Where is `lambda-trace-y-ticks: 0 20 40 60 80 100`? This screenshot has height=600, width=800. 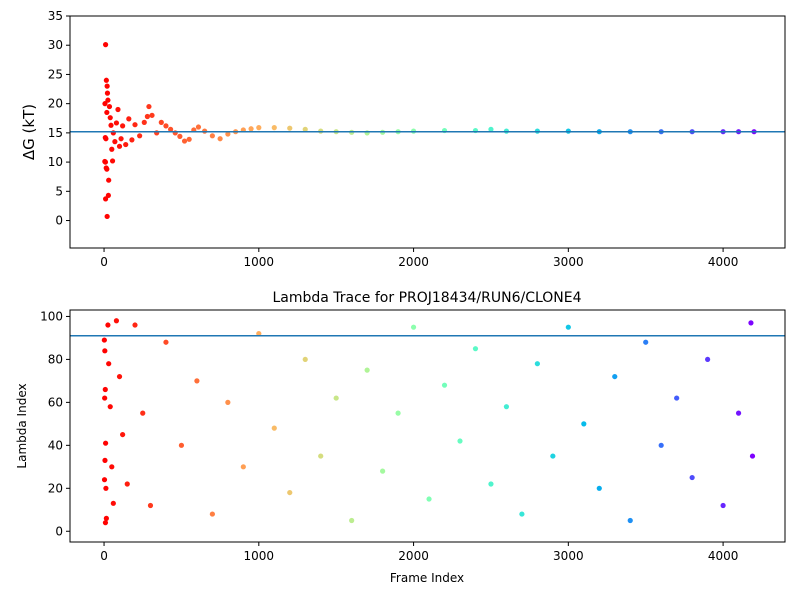 lambda-trace-y-ticks: 0 20 40 60 80 100 is located at coordinates (55, 423).